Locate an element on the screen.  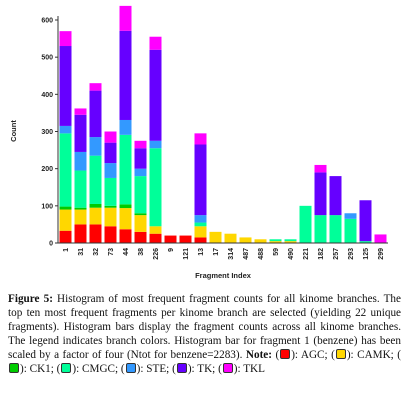
legend-entry-tk: (): TK; is located at coordinates (195, 369).